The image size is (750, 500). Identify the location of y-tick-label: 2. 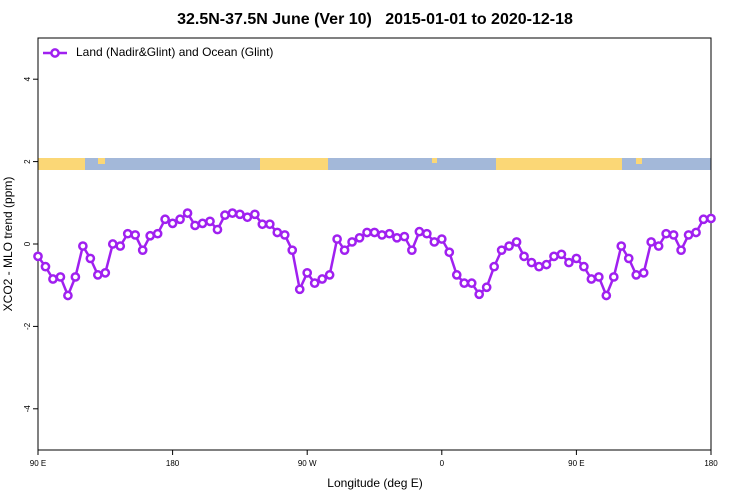
(27, 161).